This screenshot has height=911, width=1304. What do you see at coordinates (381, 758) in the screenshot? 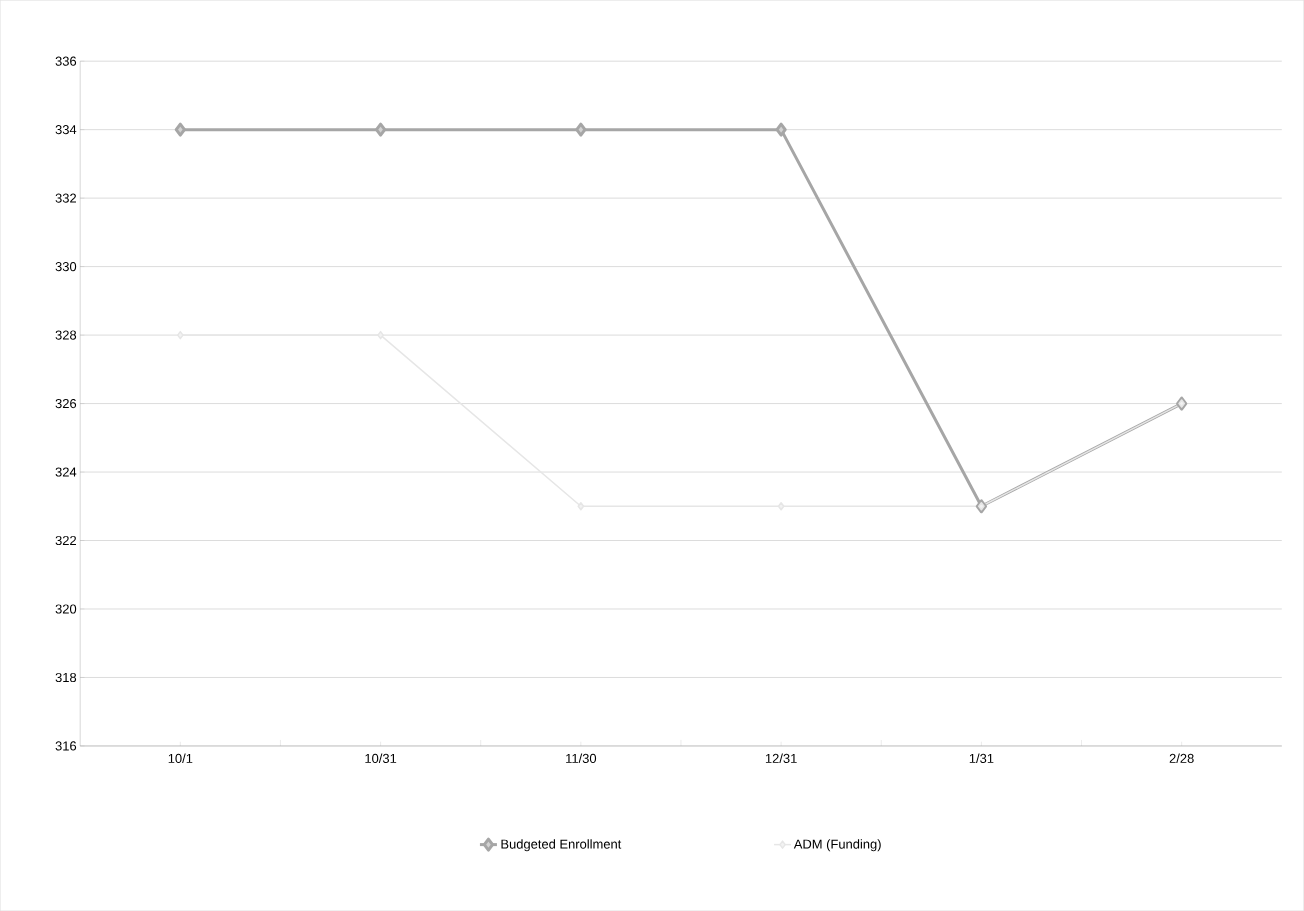
I see `x-tick-label: 10/31` at bounding box center [381, 758].